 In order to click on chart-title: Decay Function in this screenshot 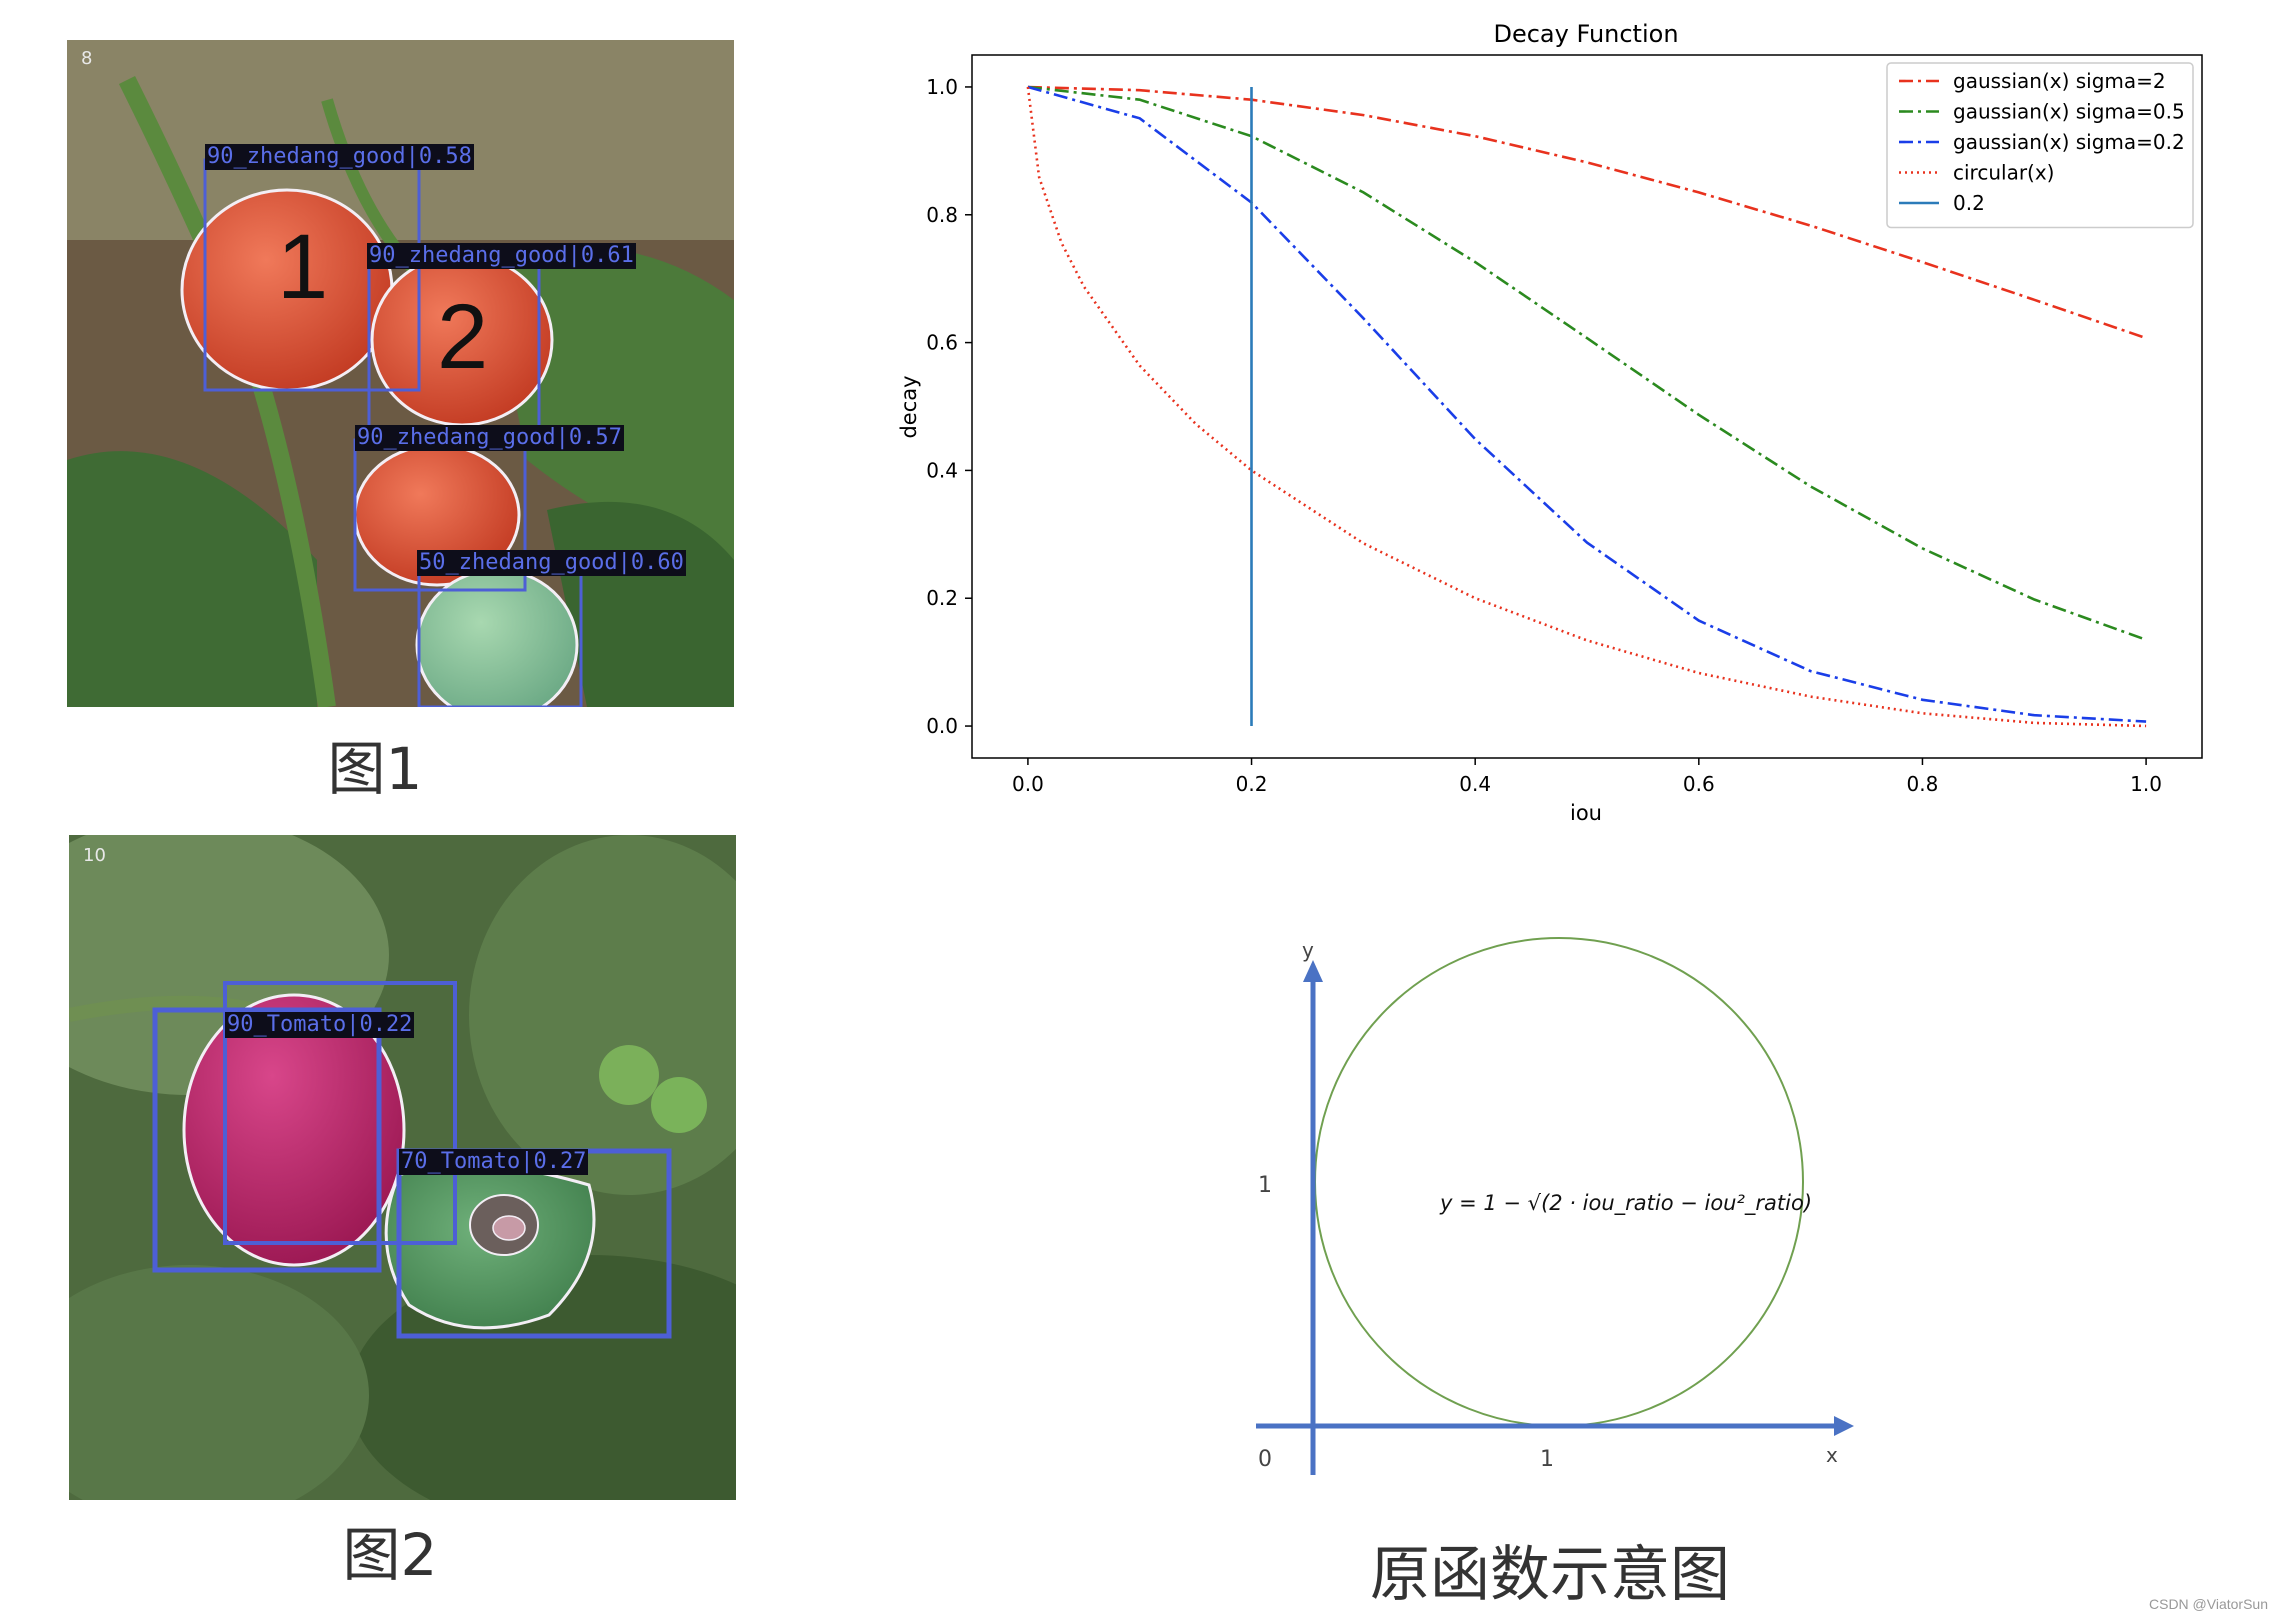, I will do `click(1585, 34)`.